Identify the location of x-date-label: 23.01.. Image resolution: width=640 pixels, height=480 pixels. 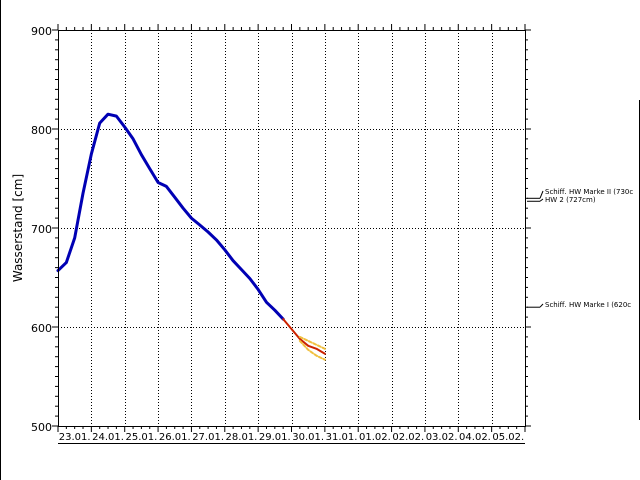
(75, 437).